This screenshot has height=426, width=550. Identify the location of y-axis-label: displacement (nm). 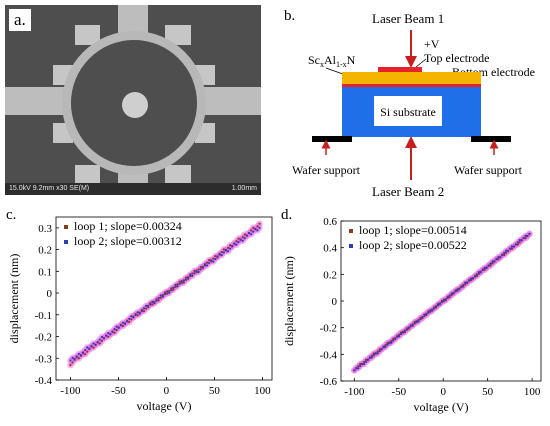
(14, 299).